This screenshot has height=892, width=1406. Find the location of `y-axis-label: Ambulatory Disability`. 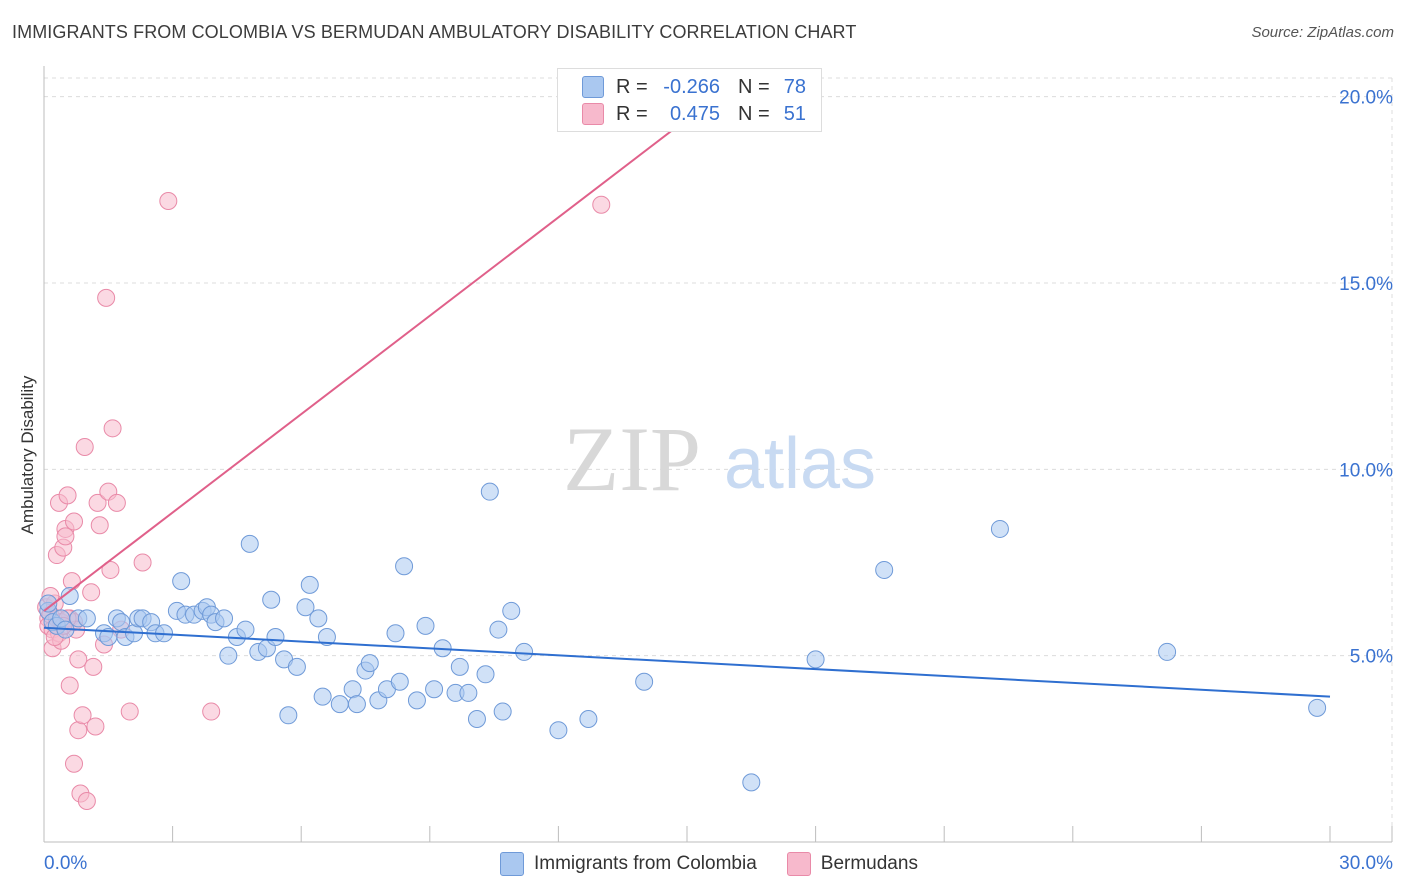

y-axis-label: Ambulatory Disability is located at coordinates (27, 455).